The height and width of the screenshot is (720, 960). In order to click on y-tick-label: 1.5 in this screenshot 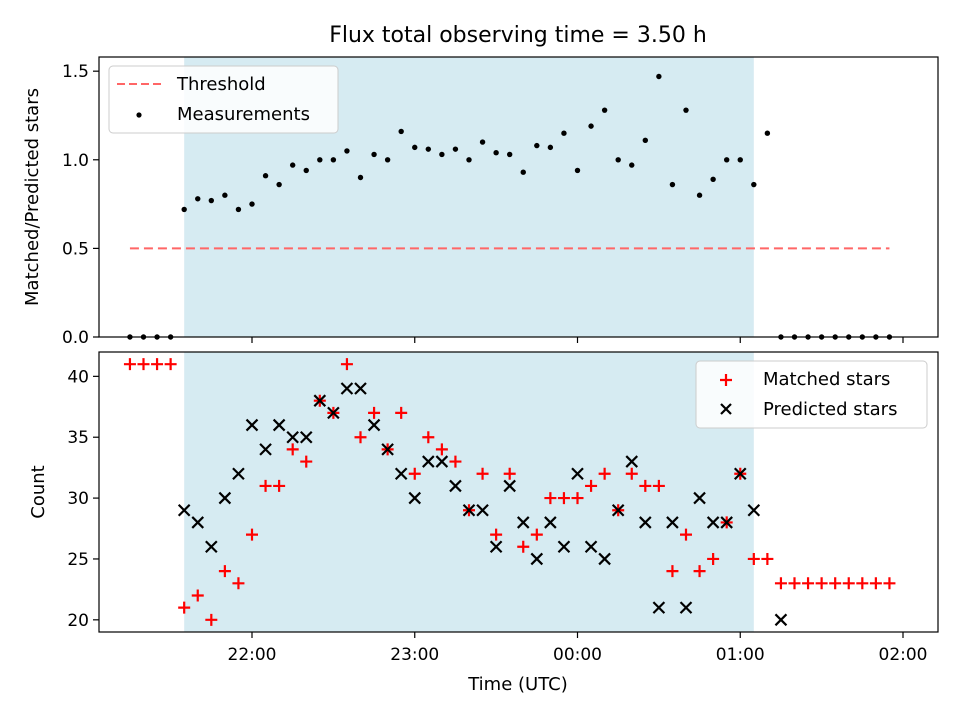, I will do `click(75, 72)`.